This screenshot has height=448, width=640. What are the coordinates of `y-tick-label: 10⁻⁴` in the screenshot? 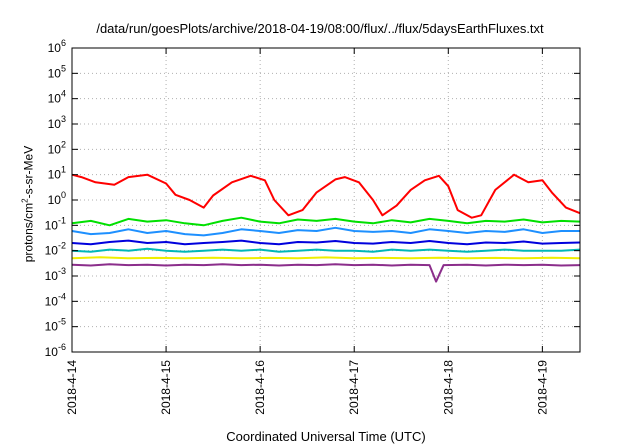 It's located at (55, 299).